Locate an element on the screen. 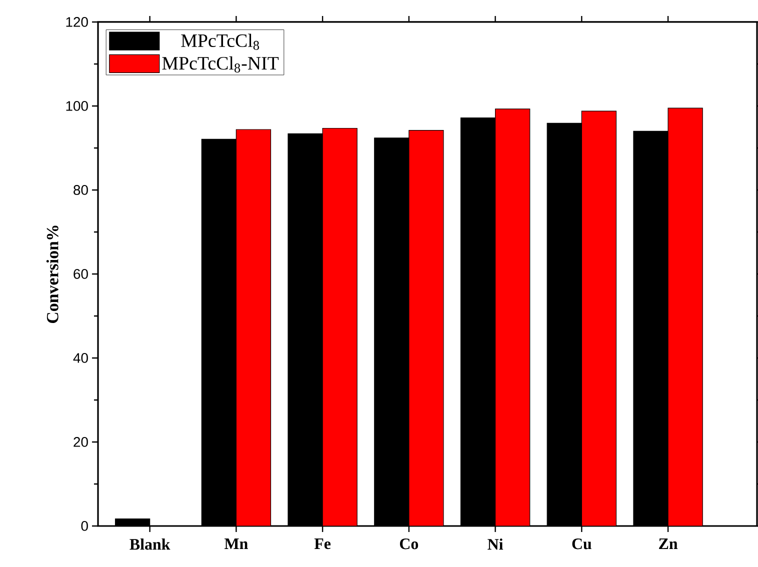 The image size is (758, 567). x-tick-label: Co is located at coordinates (409, 544).